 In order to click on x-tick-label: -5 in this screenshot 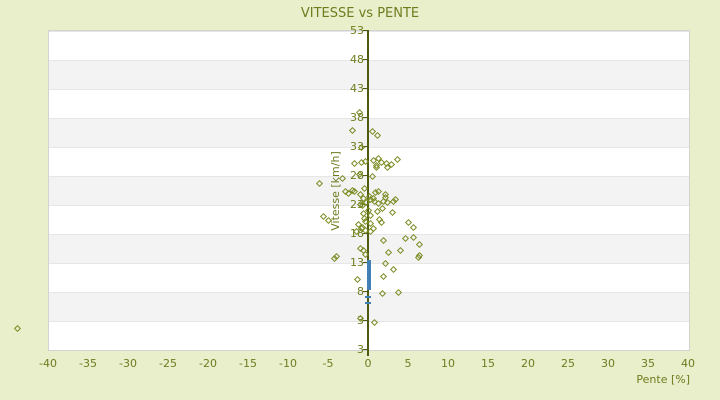, I will do `click(328, 363)`.